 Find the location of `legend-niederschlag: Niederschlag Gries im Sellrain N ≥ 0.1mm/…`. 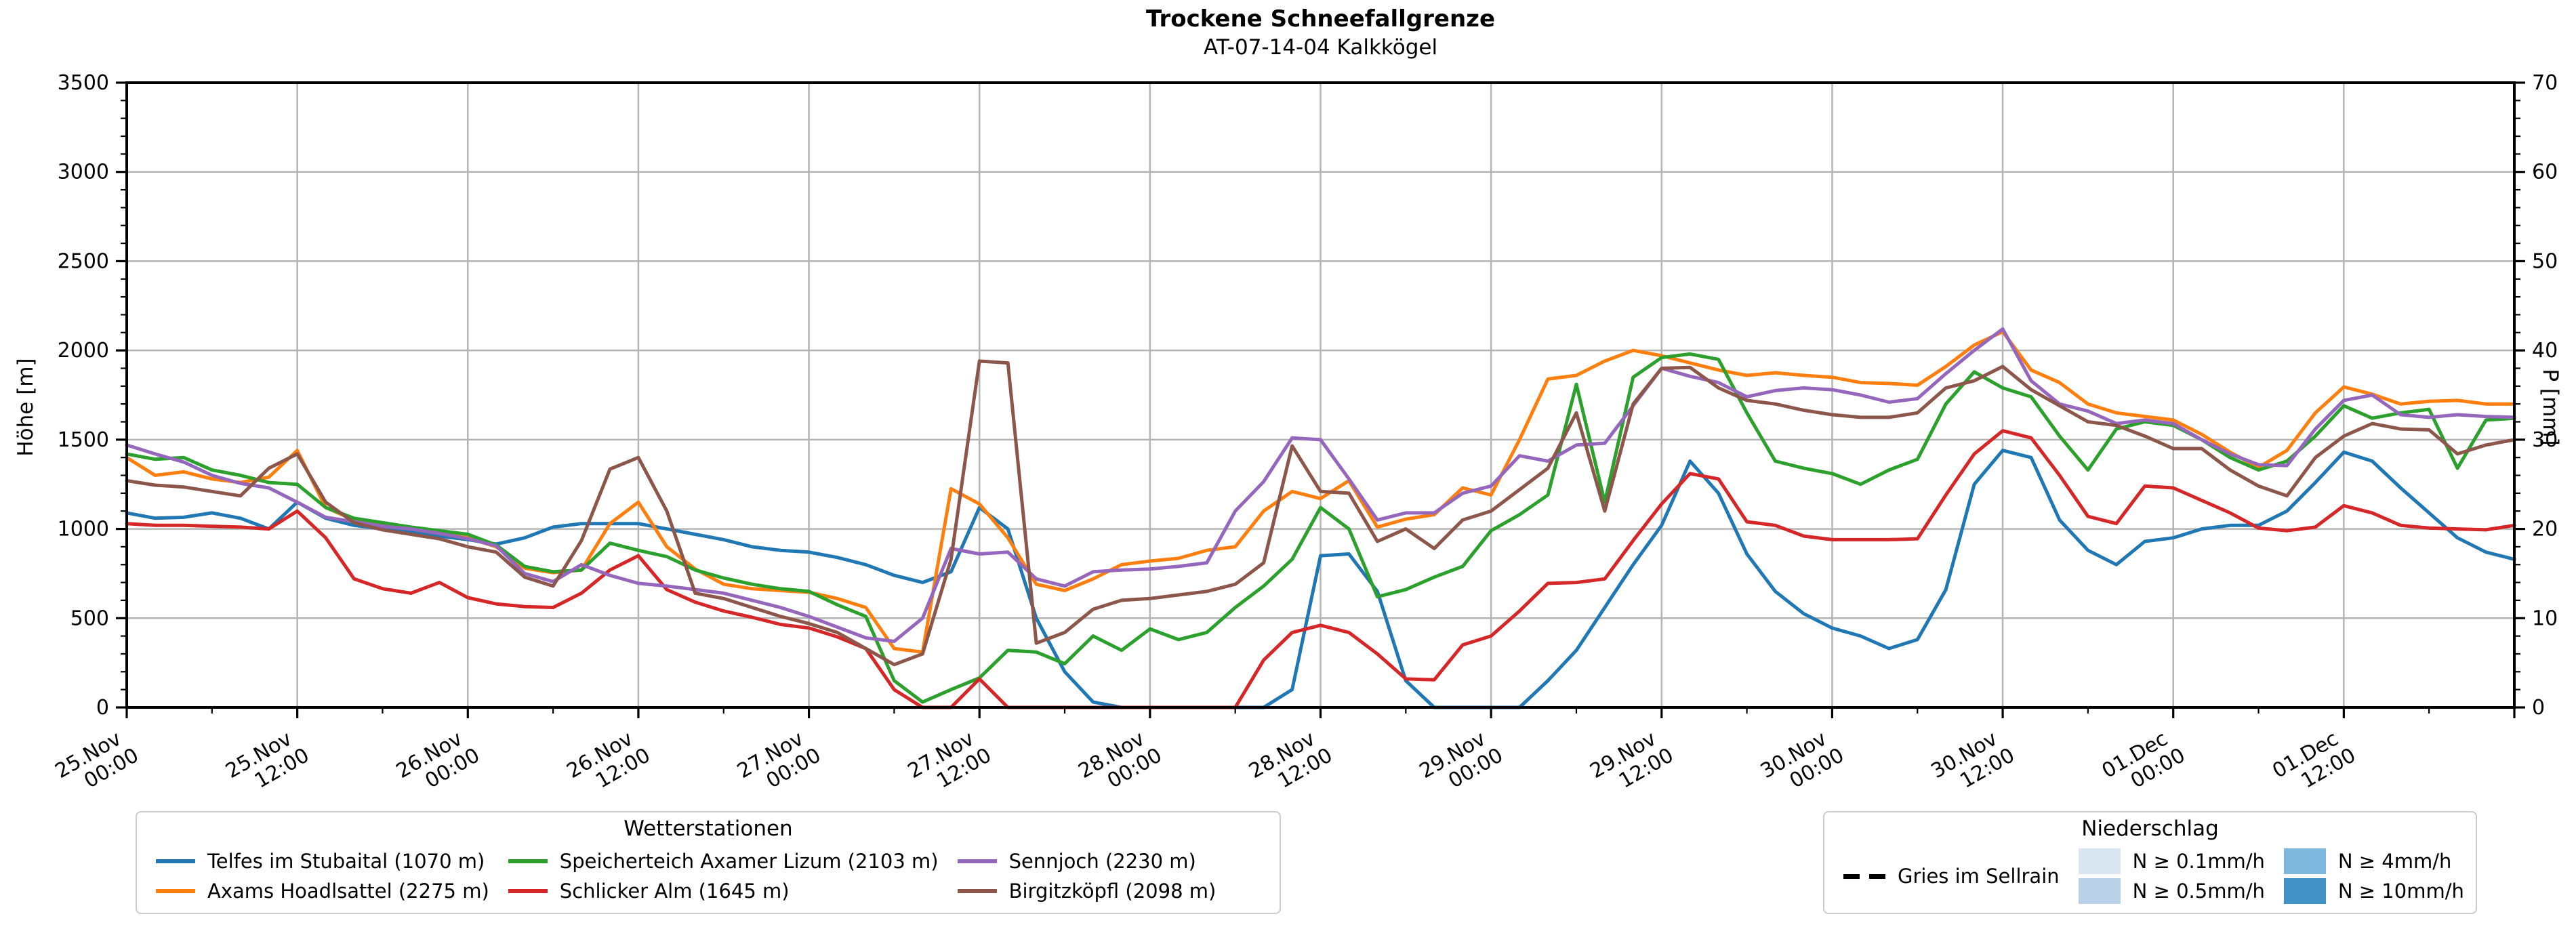

legend-niederschlag: Niederschlag Gries im Sellrain N ≥ 0.1mm/… is located at coordinates (2150, 862).